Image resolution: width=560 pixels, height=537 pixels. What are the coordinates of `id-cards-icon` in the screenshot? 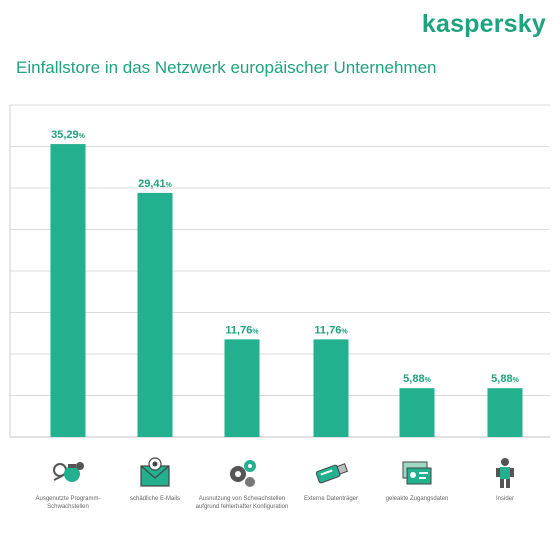 It's located at (417, 473).